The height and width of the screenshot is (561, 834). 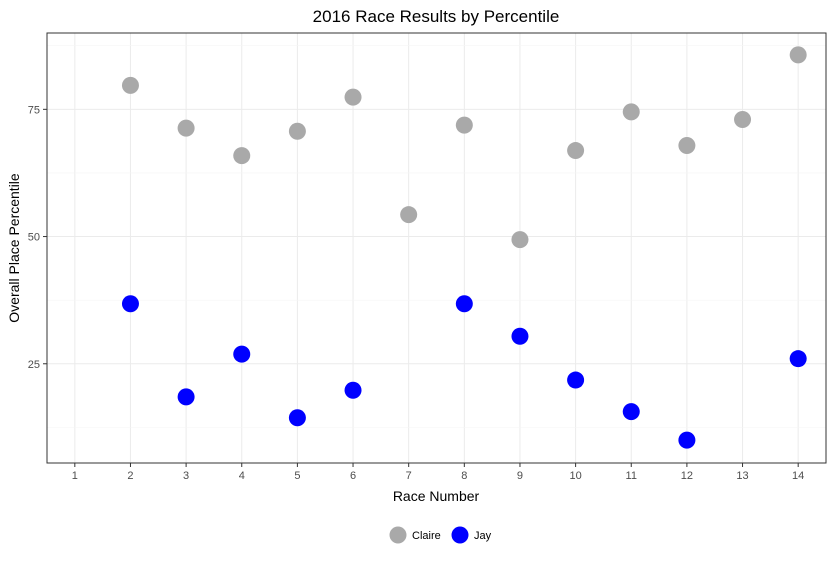 What do you see at coordinates (34, 365) in the screenshot?
I see `y-tick-label: 25` at bounding box center [34, 365].